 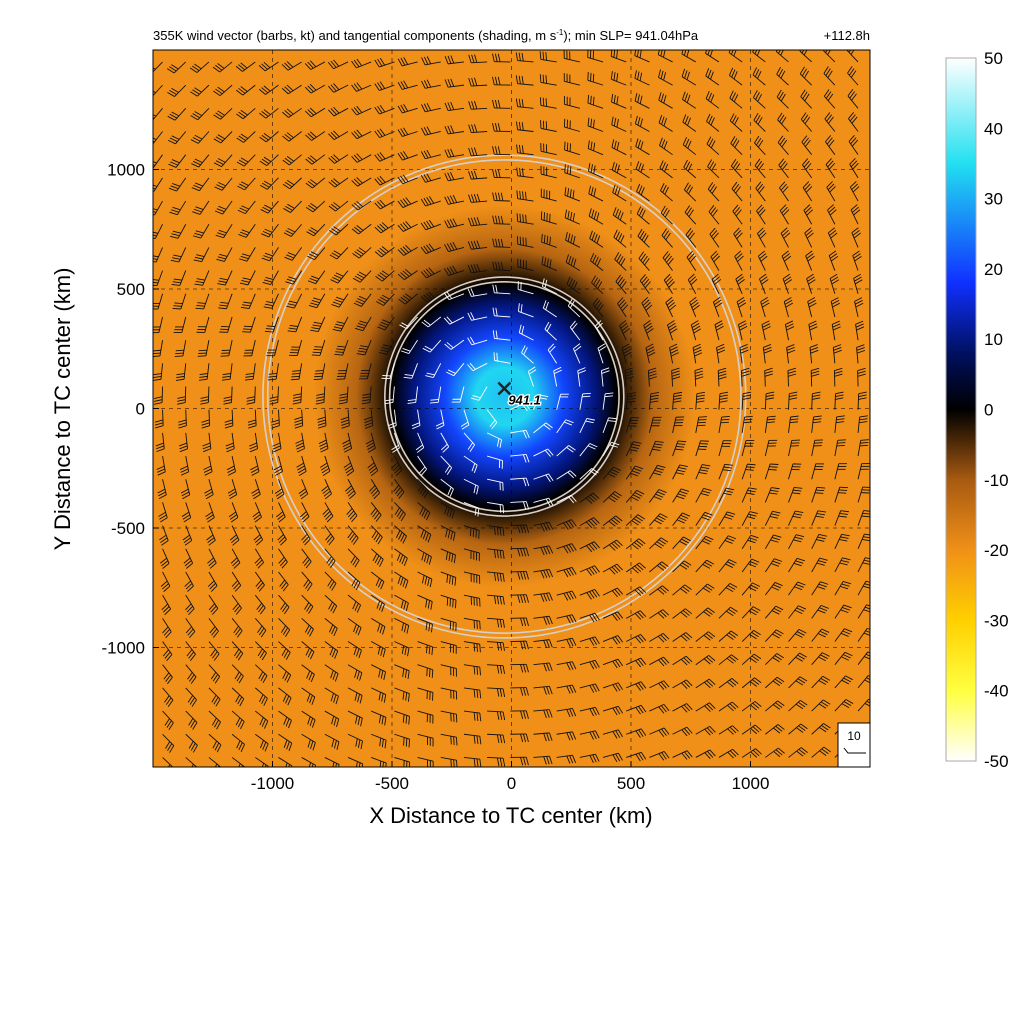 I want to click on center-slp-label: 941.1, so click(x=524, y=400).